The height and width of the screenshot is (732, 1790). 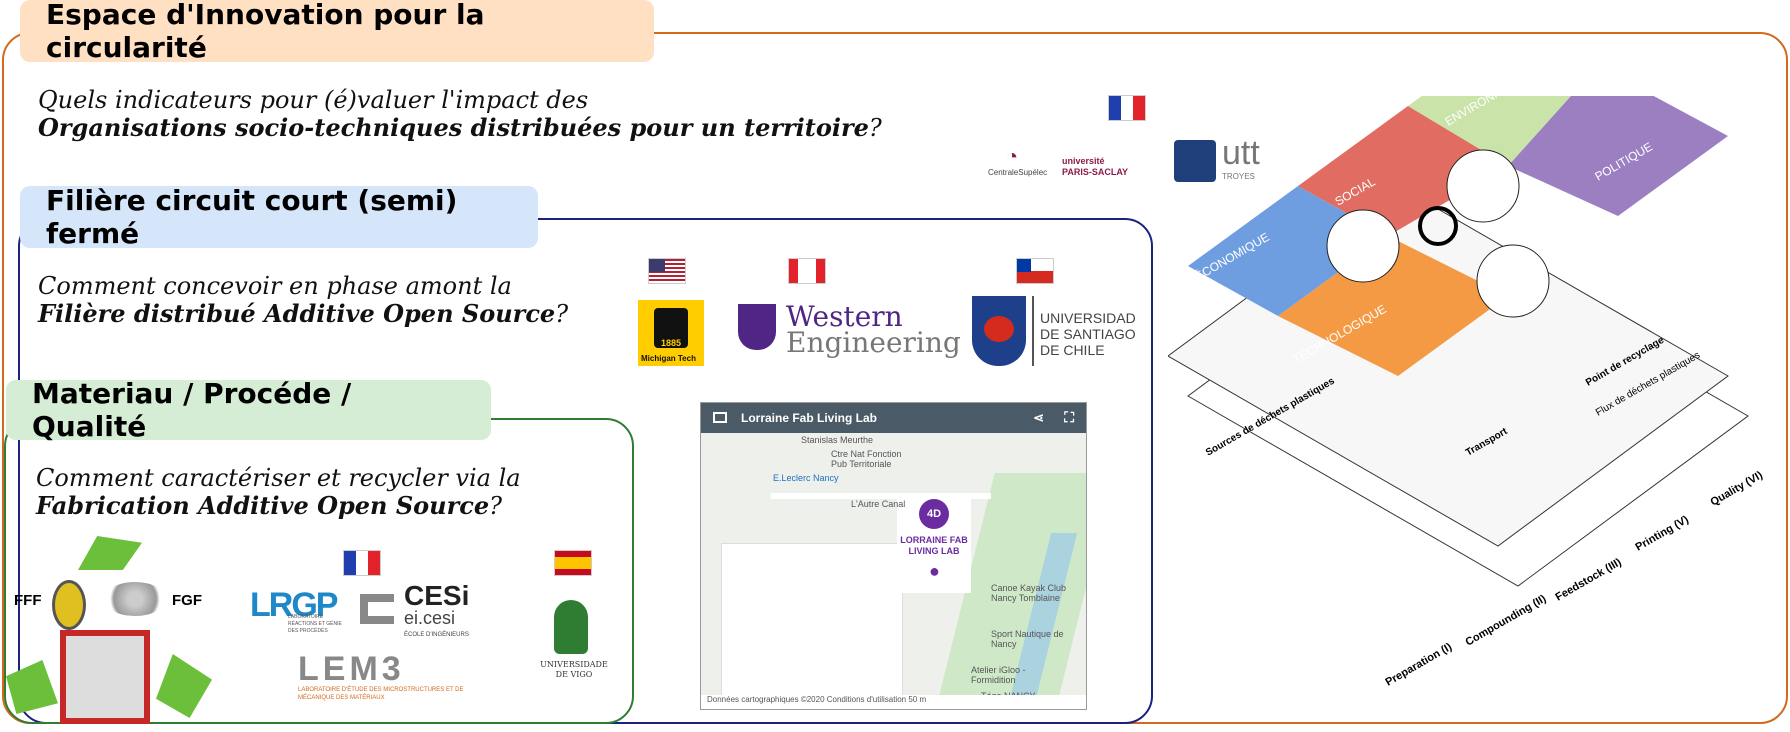 I want to click on label-preparation: Preparation (I), so click(x=1419, y=665).